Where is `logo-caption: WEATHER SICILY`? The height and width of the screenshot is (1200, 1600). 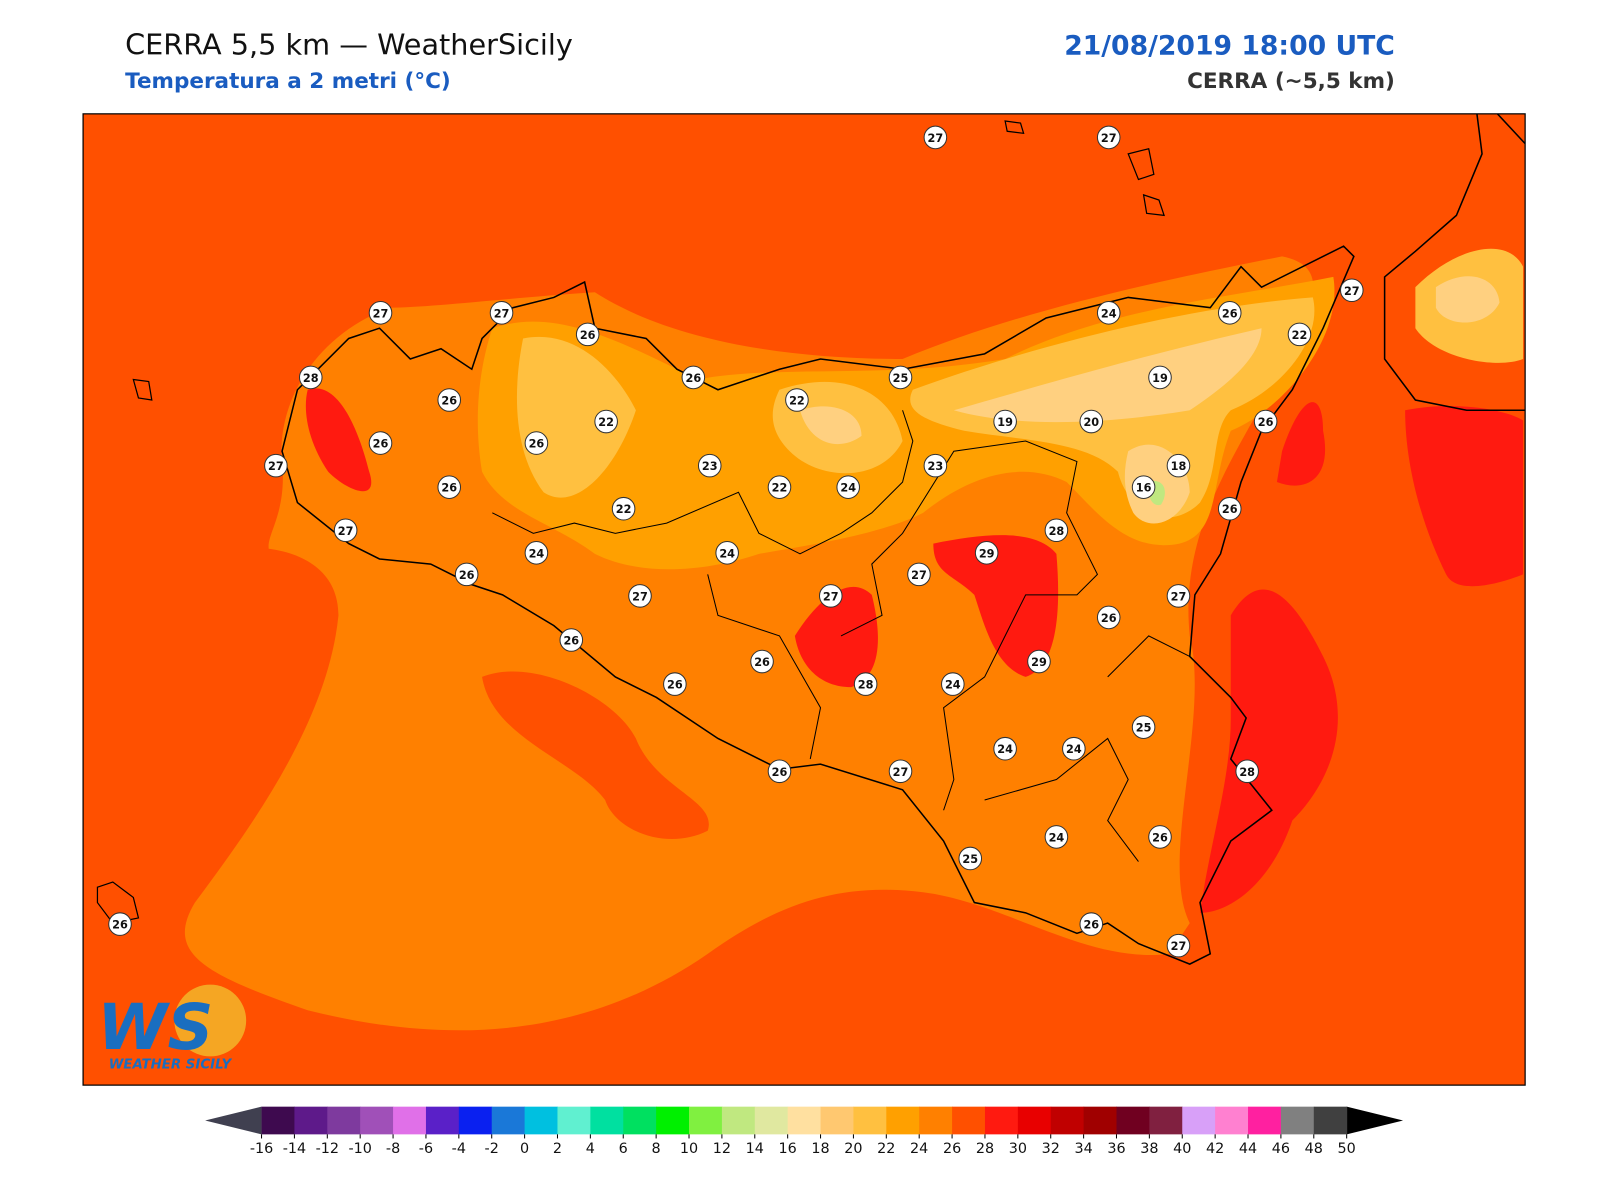
logo-caption: WEATHER SICILY is located at coordinates (171, 1065).